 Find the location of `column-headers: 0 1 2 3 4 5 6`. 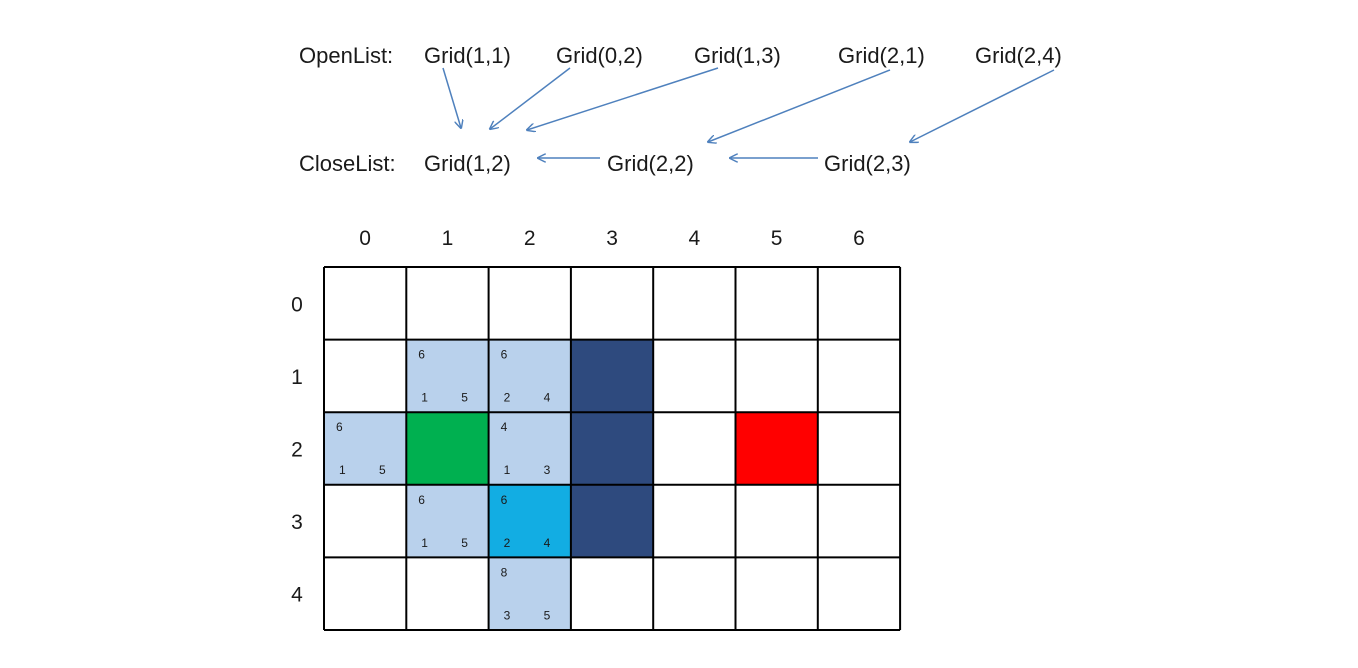

column-headers: 0 1 2 3 4 5 6 is located at coordinates (611, 238).